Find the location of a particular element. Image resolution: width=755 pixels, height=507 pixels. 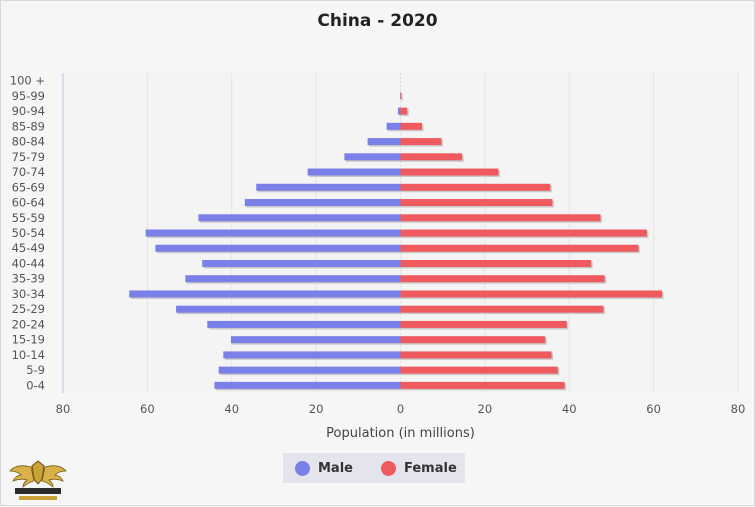

legend-item-male: Male is located at coordinates (324, 468).